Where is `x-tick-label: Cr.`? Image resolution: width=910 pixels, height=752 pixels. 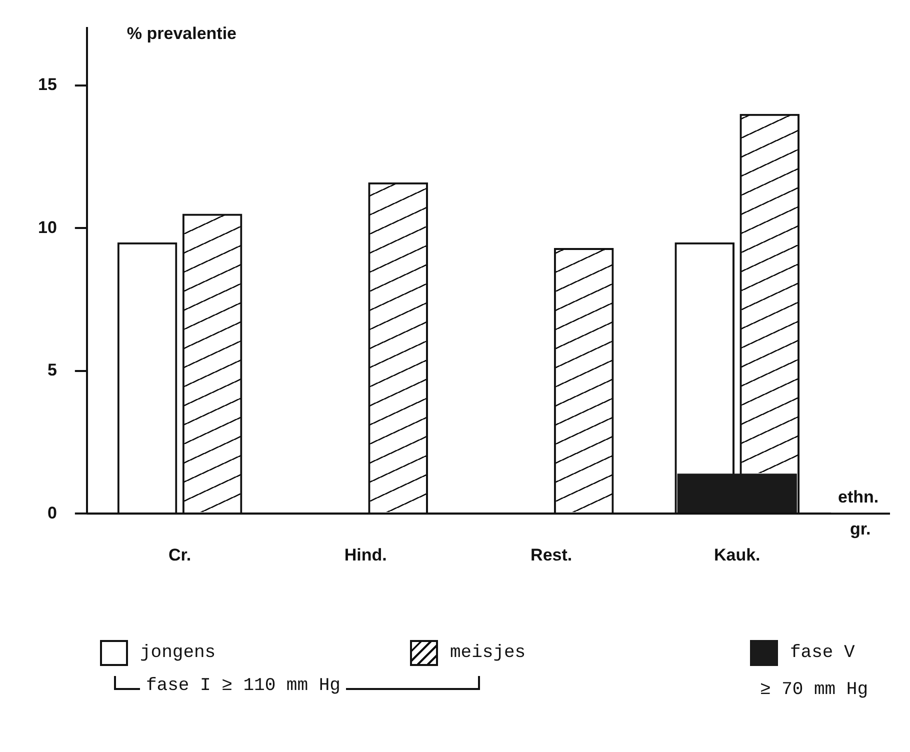 x-tick-label: Cr. is located at coordinates (180, 554).